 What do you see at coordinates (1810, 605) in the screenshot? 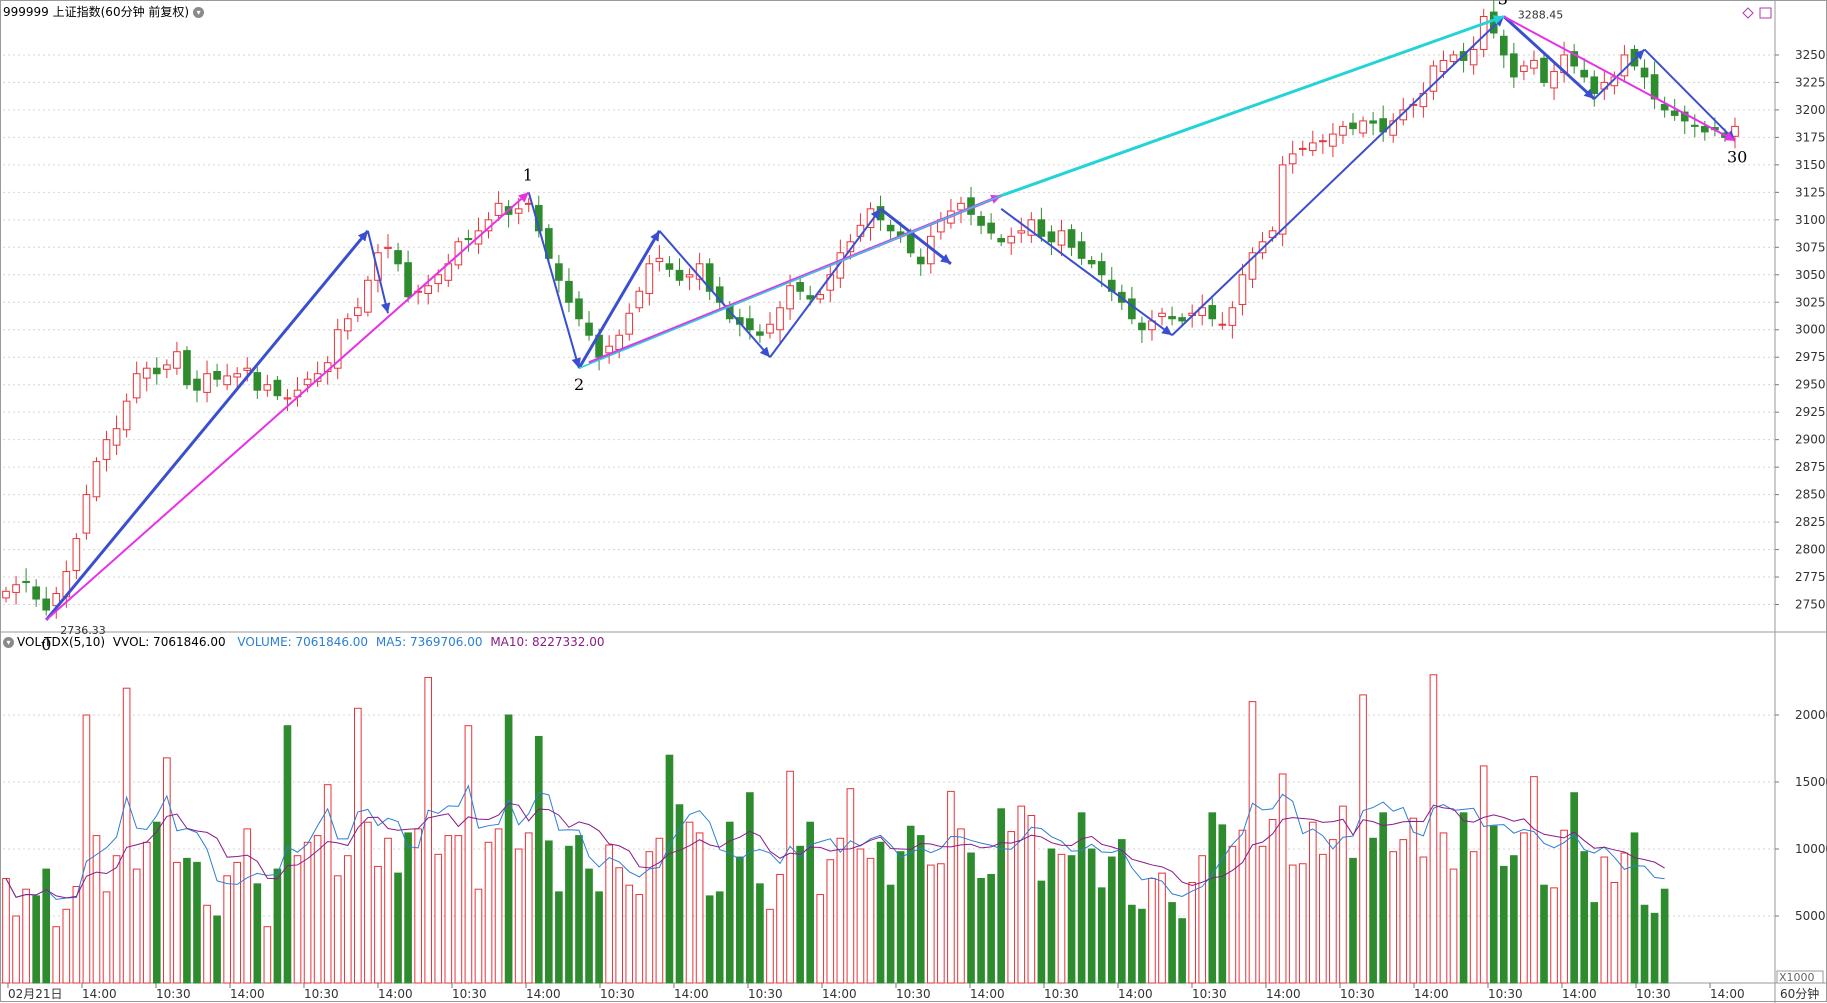
I see `price-tick-label: 2750` at bounding box center [1810, 605].